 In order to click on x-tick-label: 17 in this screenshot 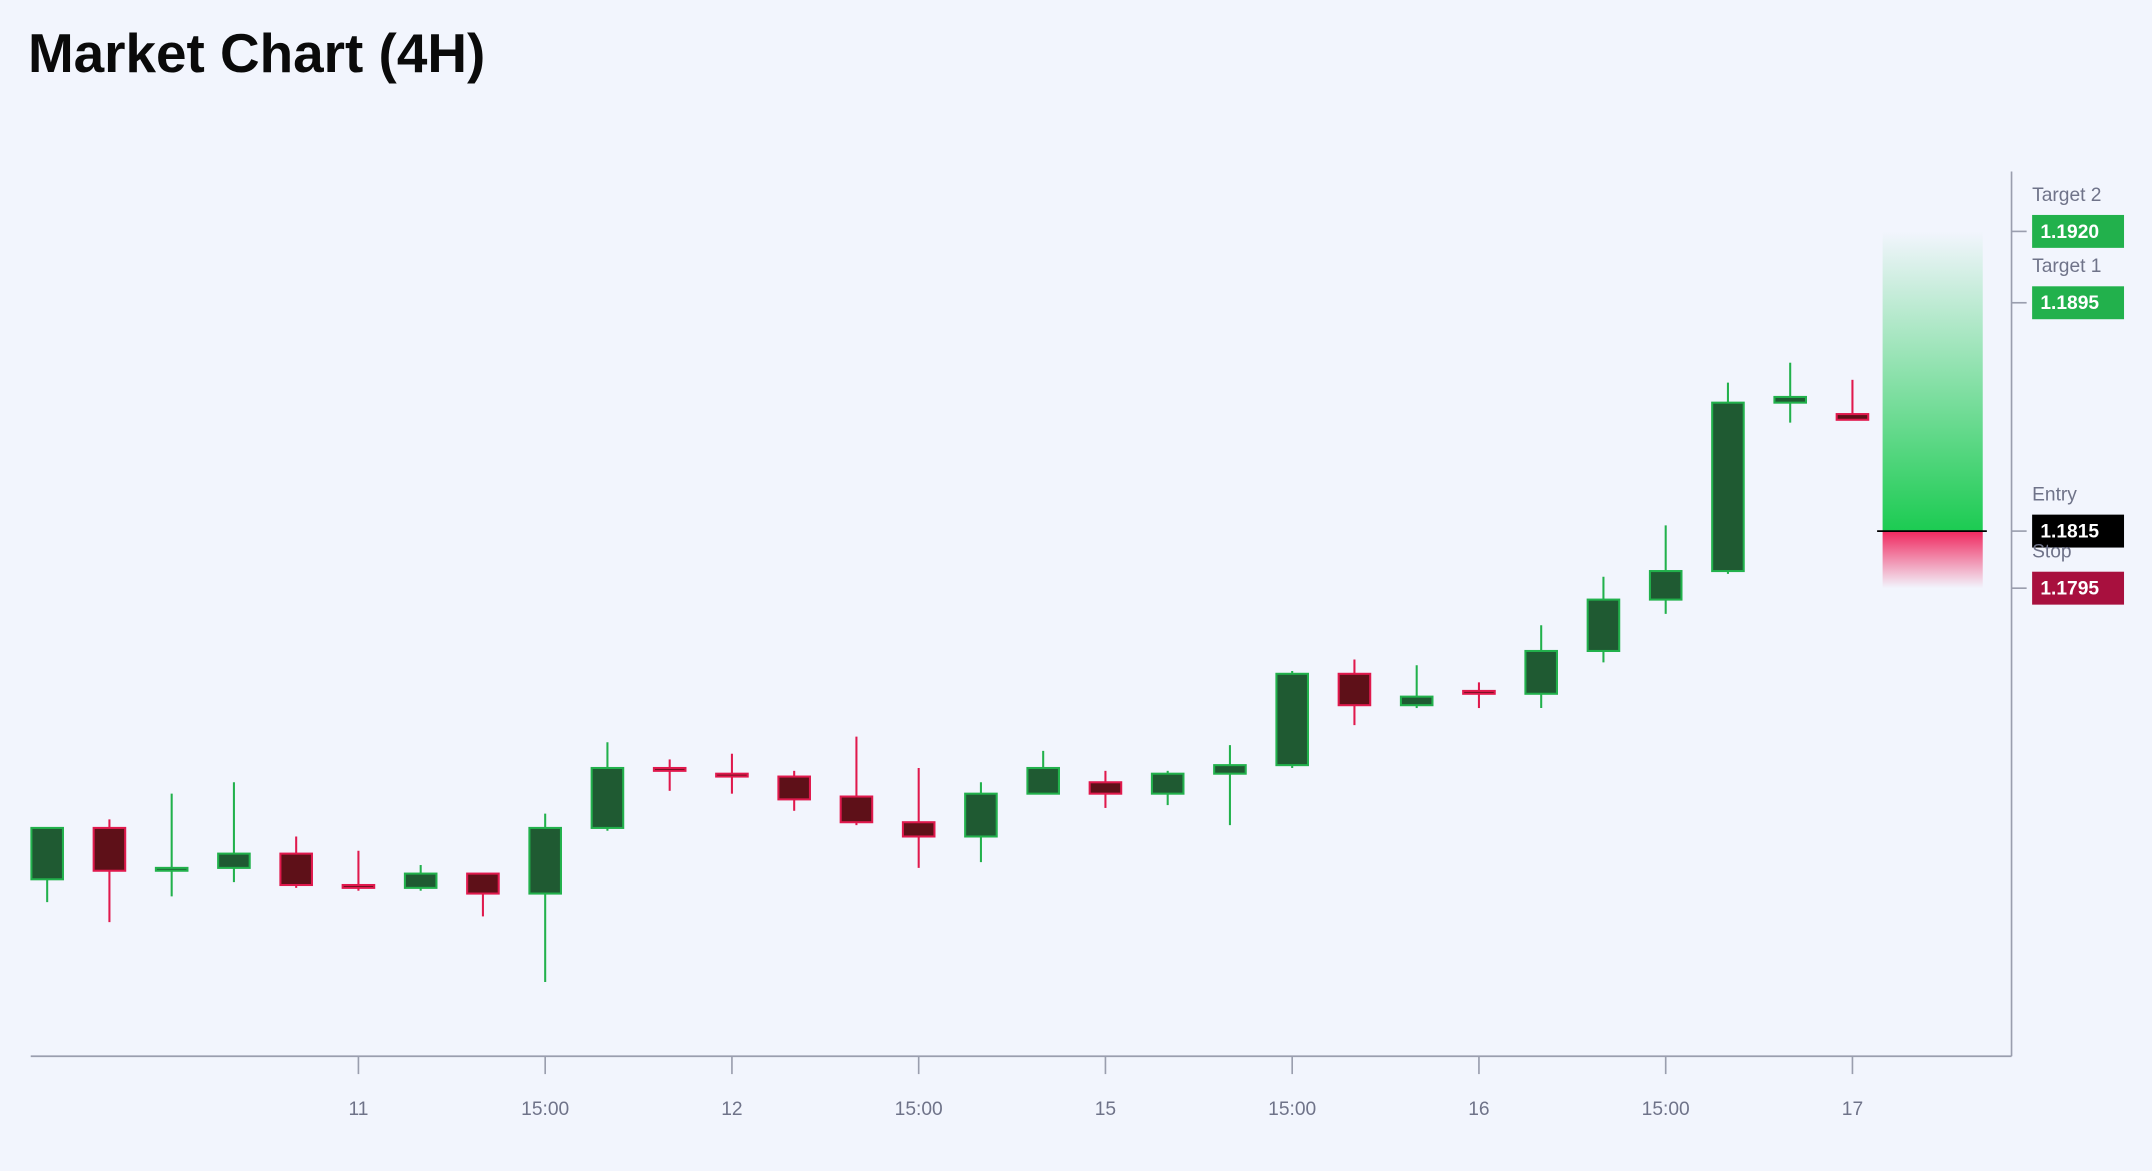, I will do `click(1852, 1109)`.